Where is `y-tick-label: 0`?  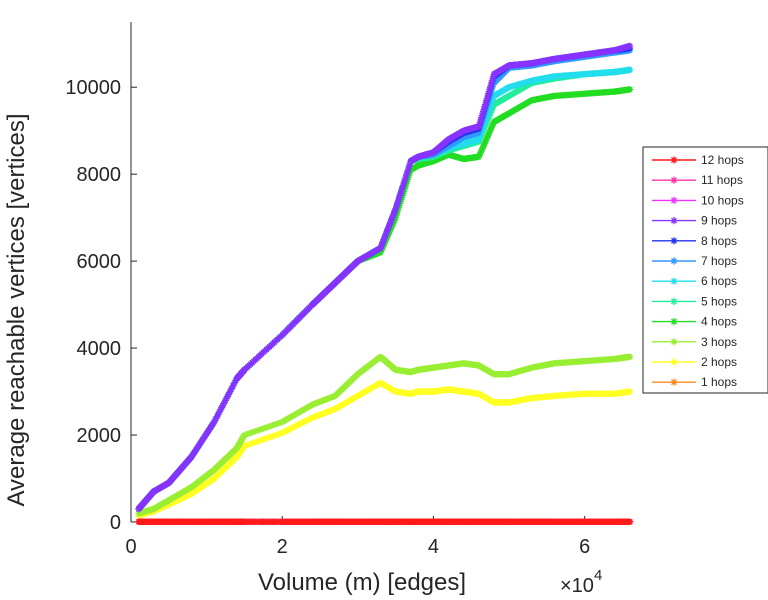 y-tick-label: 0 is located at coordinates (115, 523).